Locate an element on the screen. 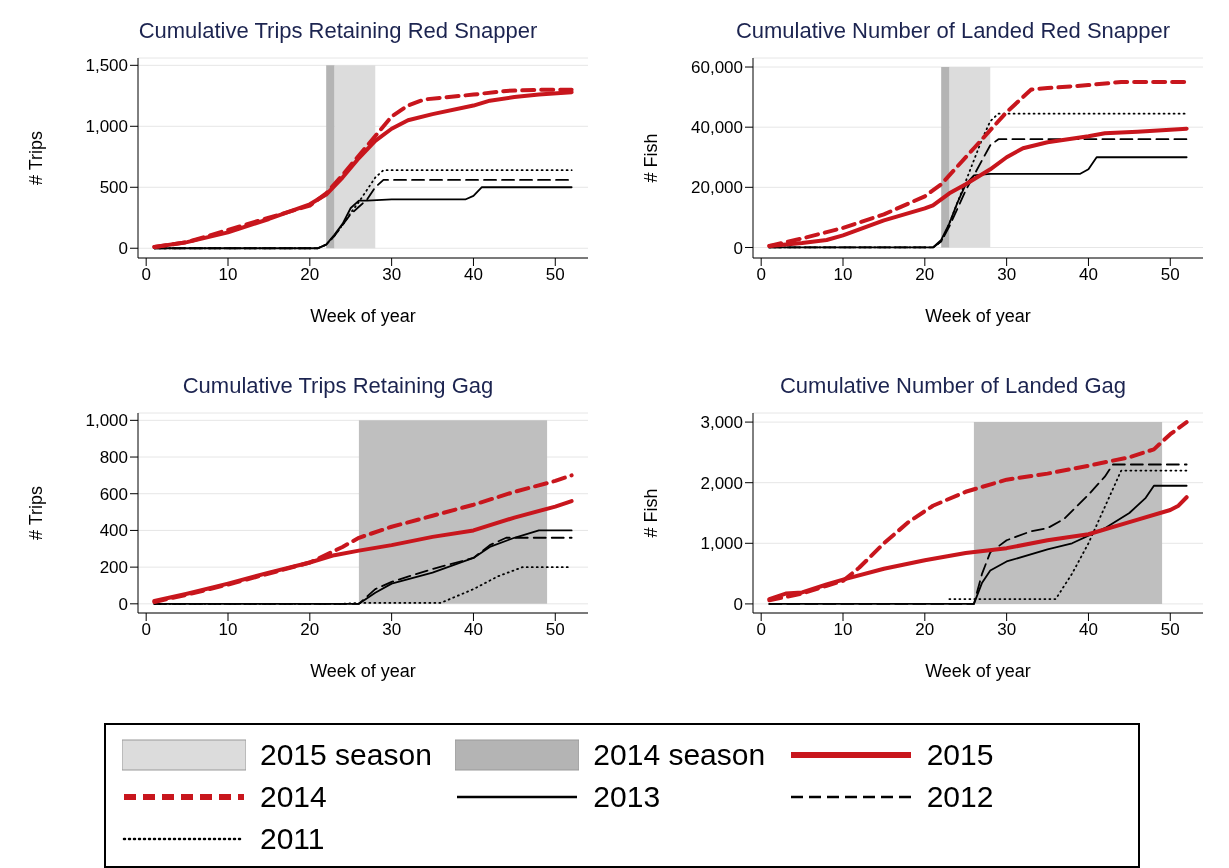 This screenshot has height=868, width=1229. y-tick-label: 200 is located at coordinates (113, 568).